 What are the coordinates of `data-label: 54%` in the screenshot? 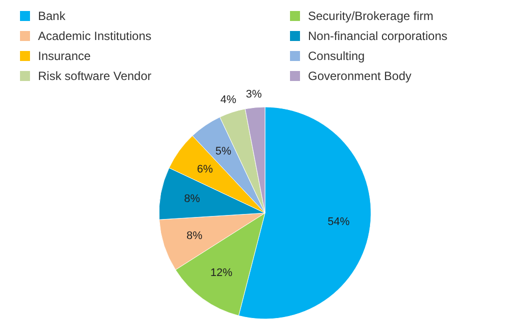 It's located at (339, 222).